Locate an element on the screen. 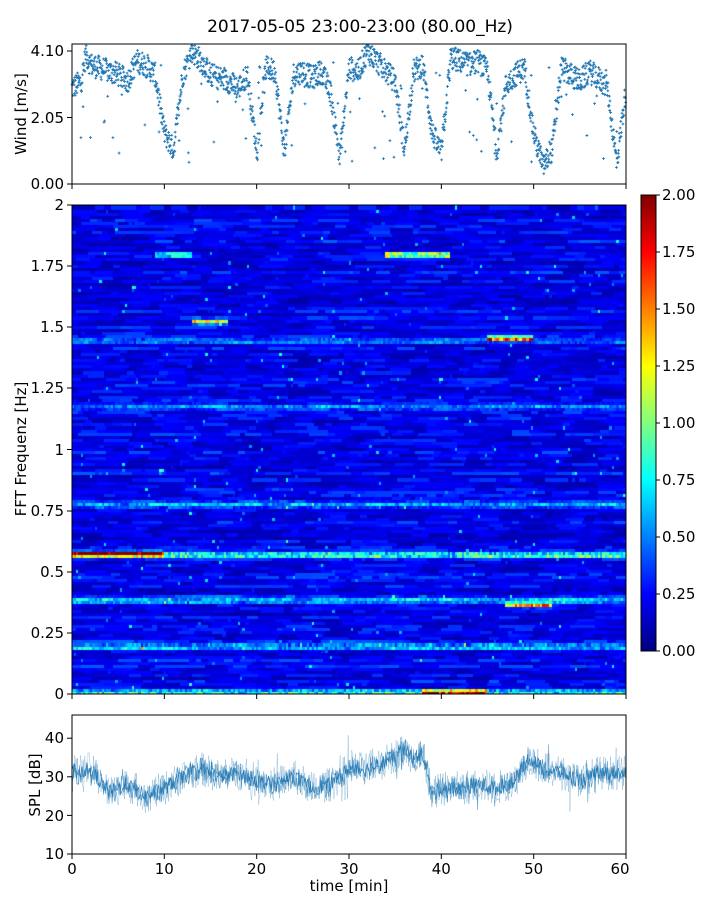  spl-ytick-label: 20 is located at coordinates (54, 816).